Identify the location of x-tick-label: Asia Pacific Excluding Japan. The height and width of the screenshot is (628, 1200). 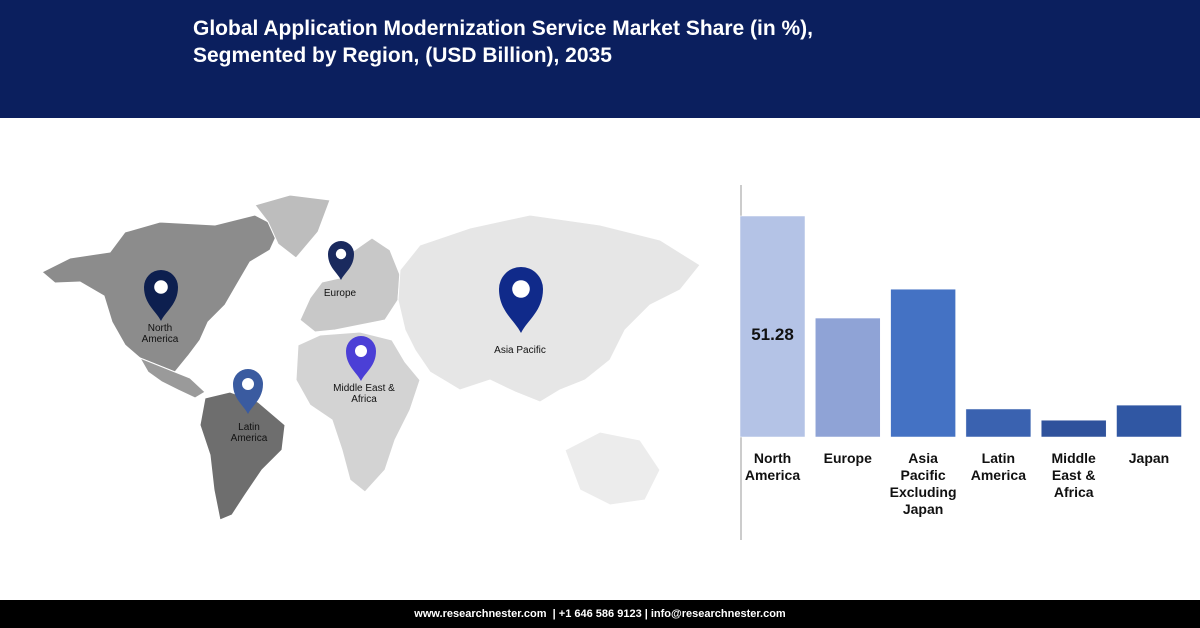
(923, 483).